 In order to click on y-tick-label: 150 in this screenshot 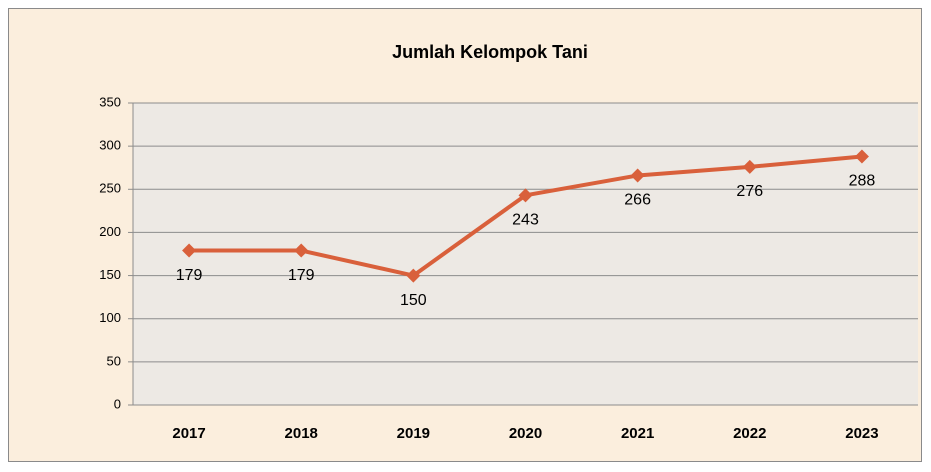, I will do `click(110, 274)`.